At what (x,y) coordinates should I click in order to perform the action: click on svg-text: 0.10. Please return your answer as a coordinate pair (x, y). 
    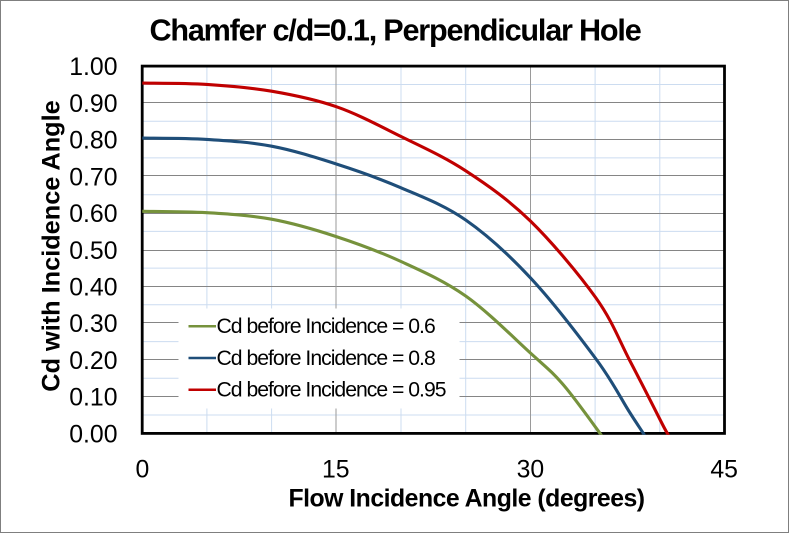
    Looking at the image, I should click on (93, 398).